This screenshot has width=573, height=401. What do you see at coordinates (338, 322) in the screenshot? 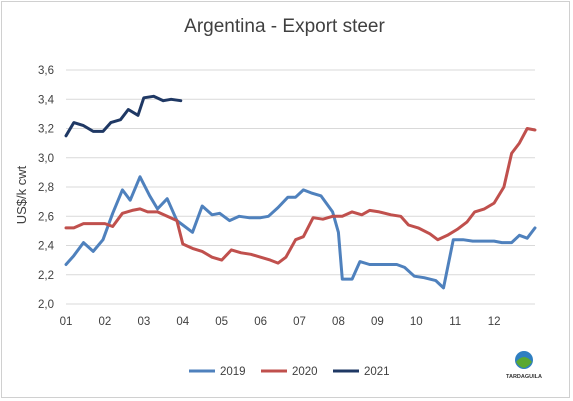
I see `x-tick-label: 08` at bounding box center [338, 322].